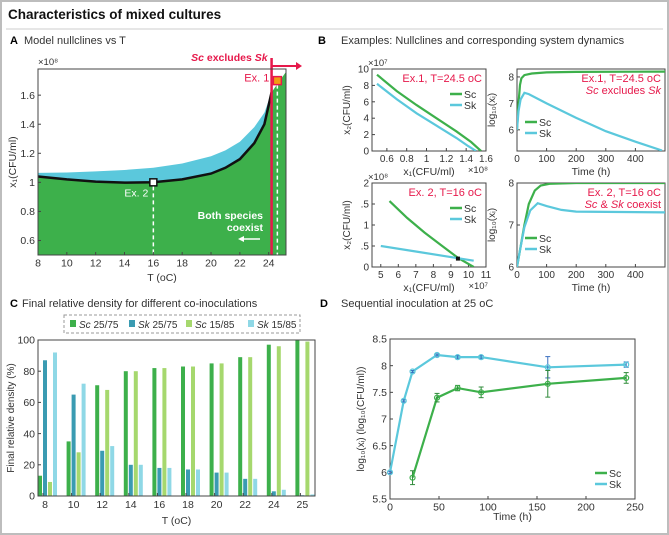 This screenshot has width=669, height=535. What do you see at coordinates (635, 275) in the screenshot?
I see `x-tick-label: 400` at bounding box center [635, 275].